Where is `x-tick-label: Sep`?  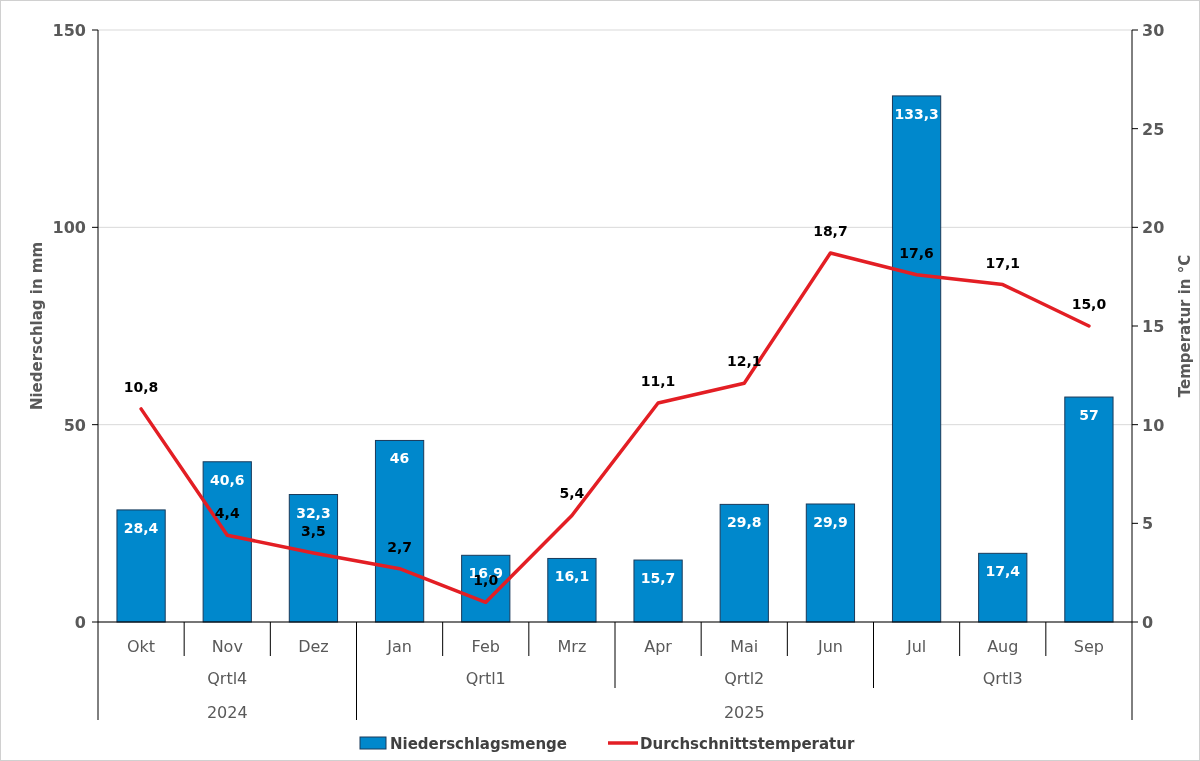 x-tick-label: Sep is located at coordinates (1088, 646).